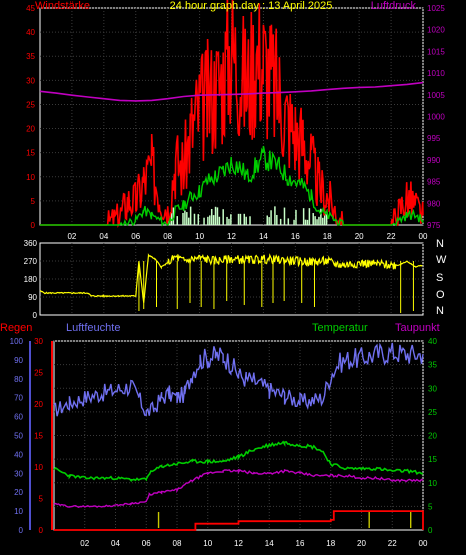  Describe the element at coordinates (18, 379) in the screenshot. I see `humidity-tick-label: 80` at that location.